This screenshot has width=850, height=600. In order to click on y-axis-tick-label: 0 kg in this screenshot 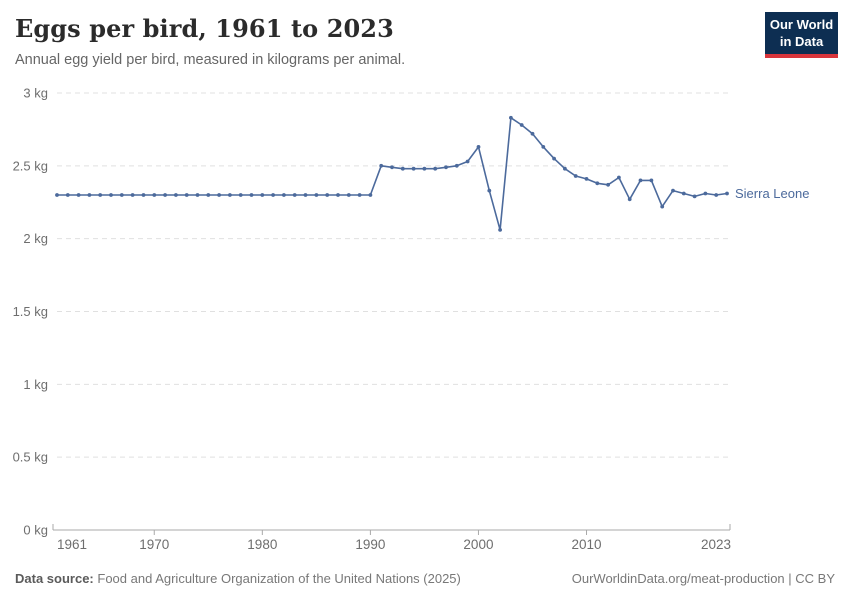, I will do `click(35, 530)`.